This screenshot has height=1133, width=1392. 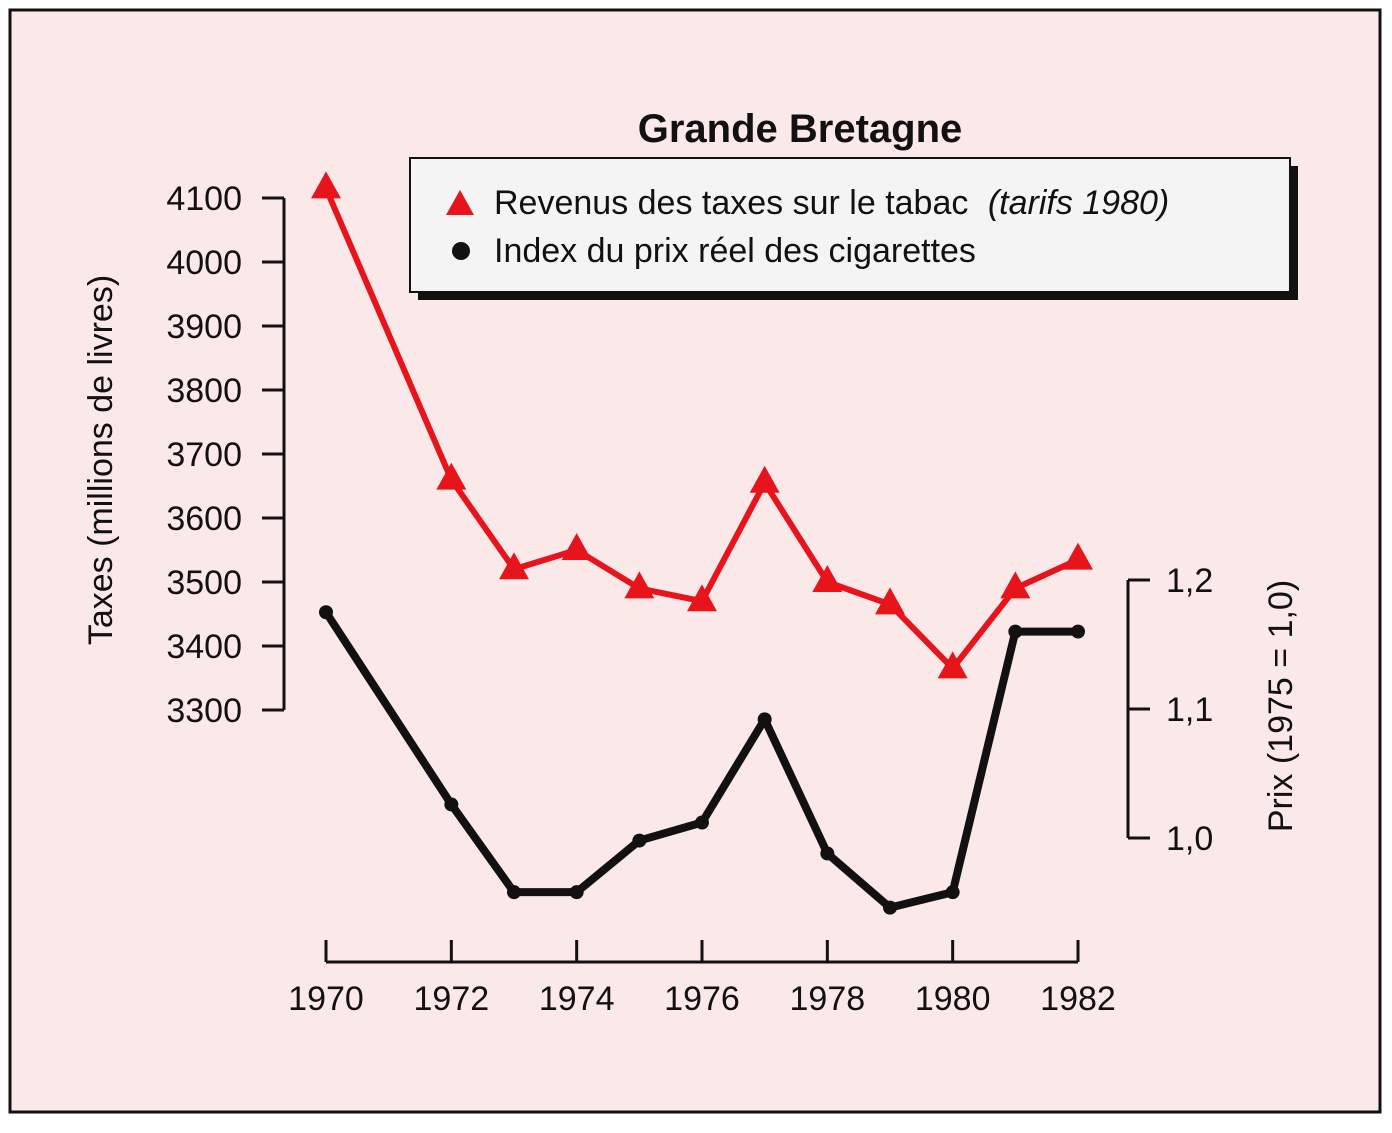 I want to click on x-axis-tick-label: 1970, so click(x=326, y=999).